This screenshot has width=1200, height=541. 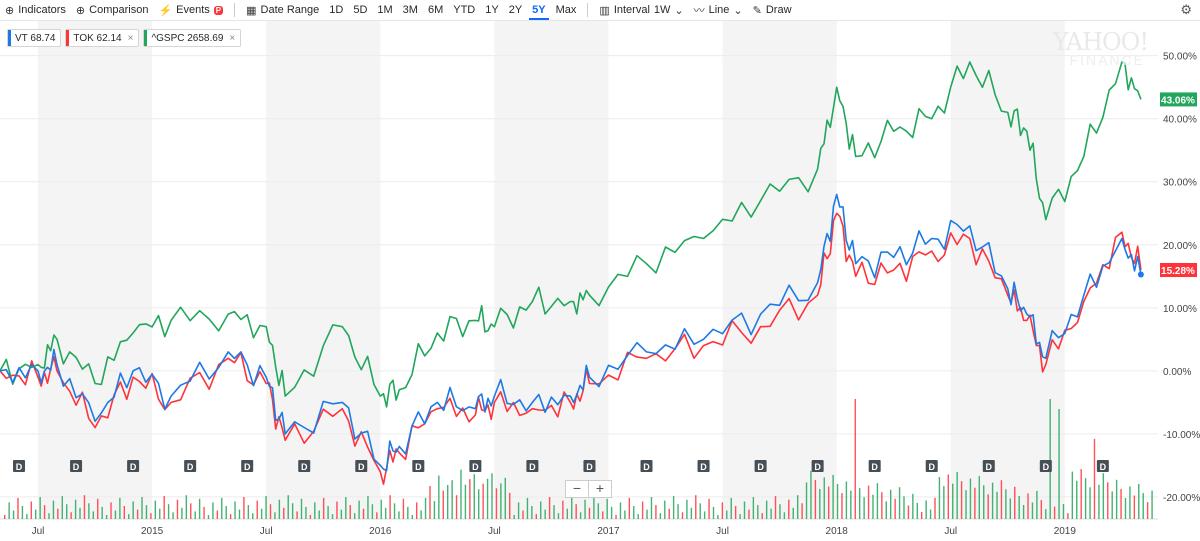 I want to click on range-ytd: YTD, so click(x=464, y=10).